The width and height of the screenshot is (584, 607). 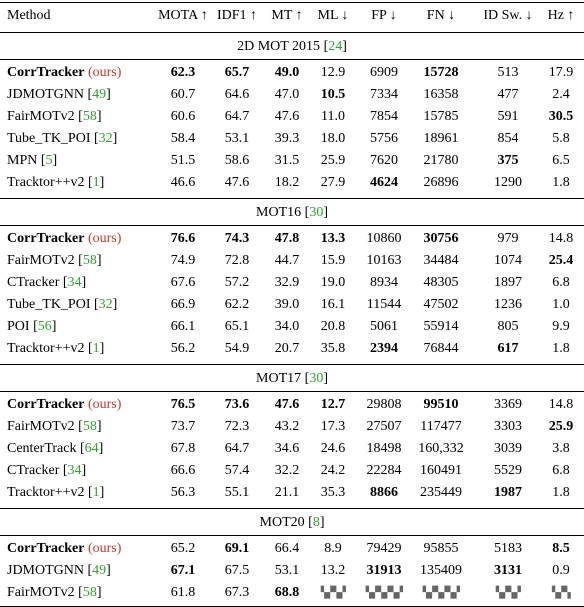 I want to click on value-cell: 15785, so click(x=441, y=116).